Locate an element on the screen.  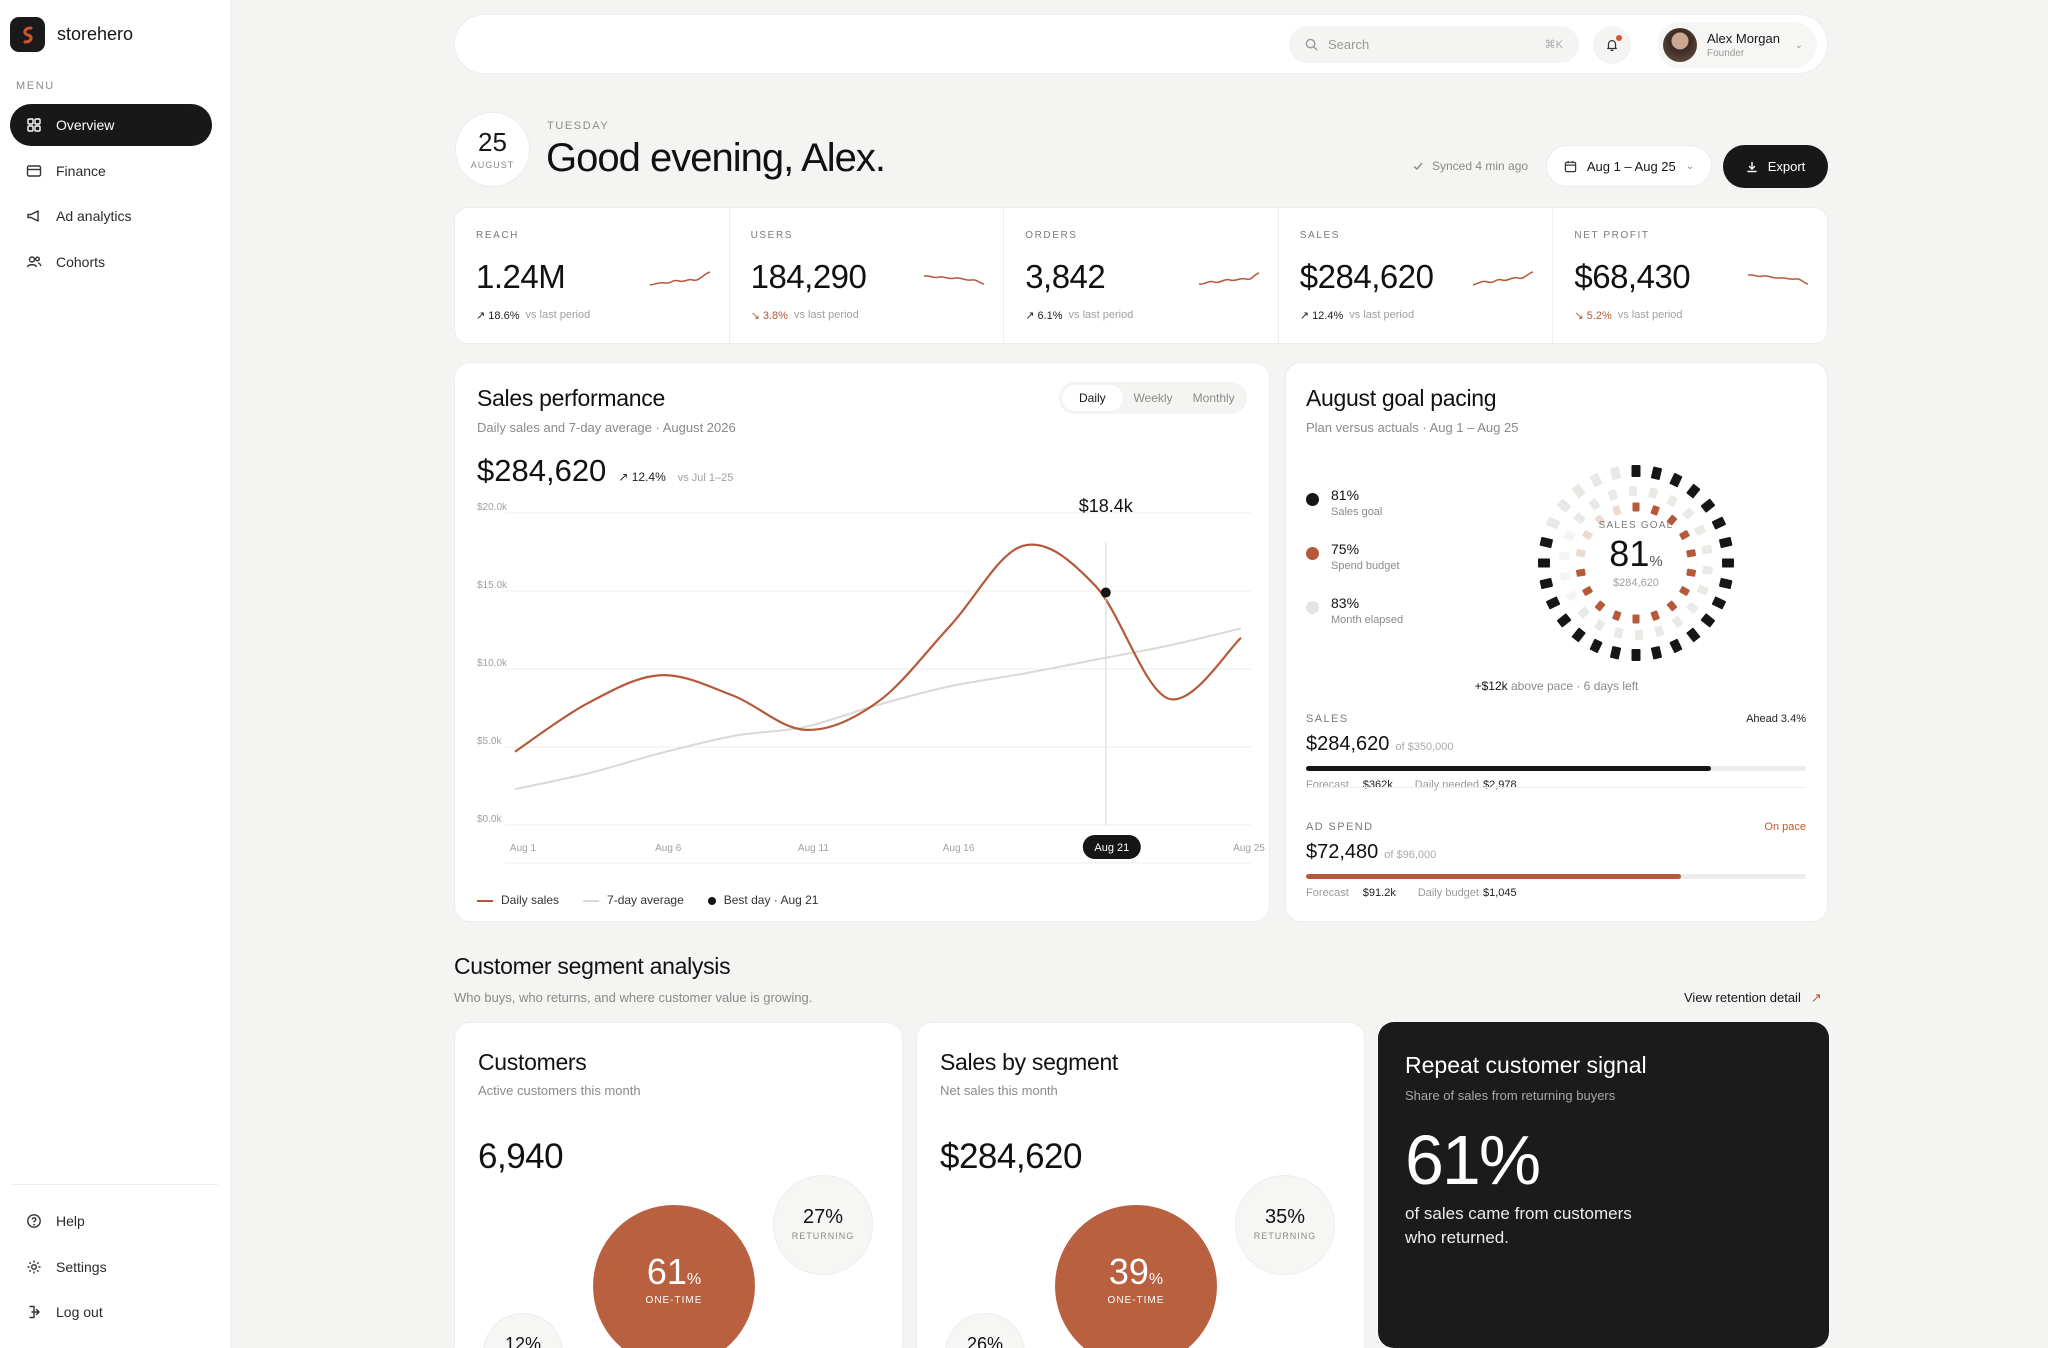
tooltip-value: $18.4k is located at coordinates (1106, 506).